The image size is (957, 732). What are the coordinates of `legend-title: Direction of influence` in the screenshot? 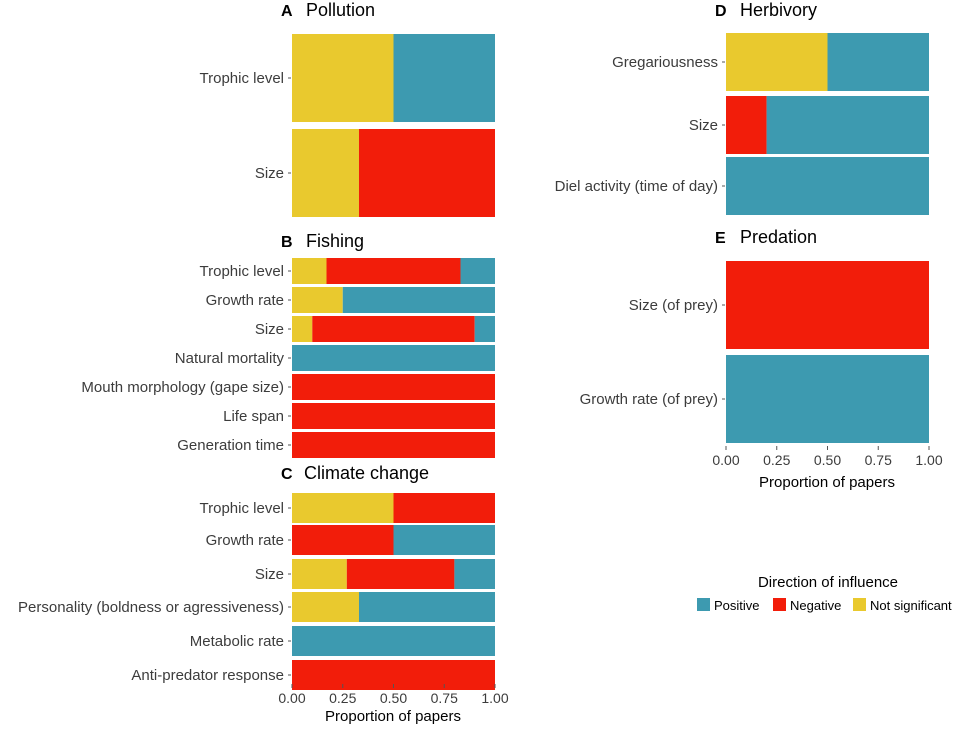 It's located at (828, 582).